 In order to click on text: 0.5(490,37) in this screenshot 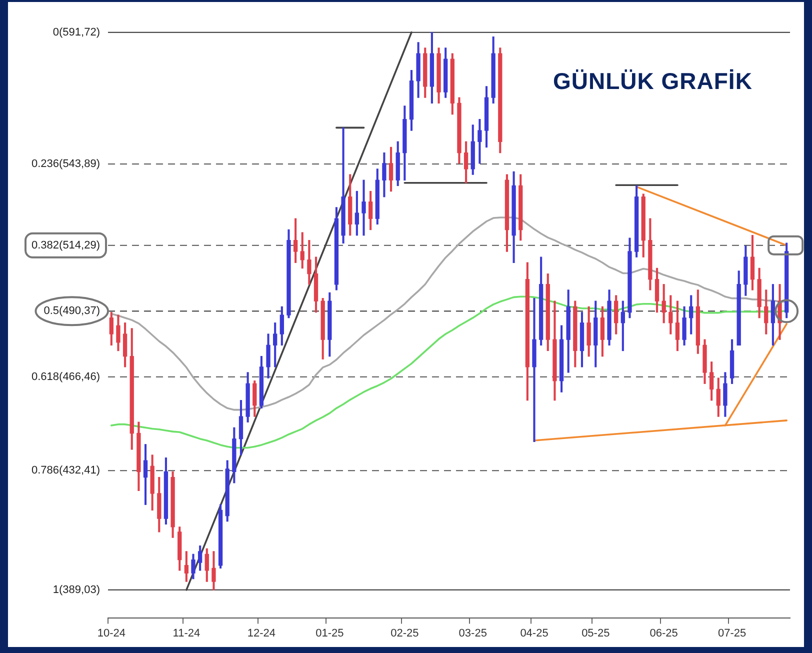, I will do `click(72, 311)`.